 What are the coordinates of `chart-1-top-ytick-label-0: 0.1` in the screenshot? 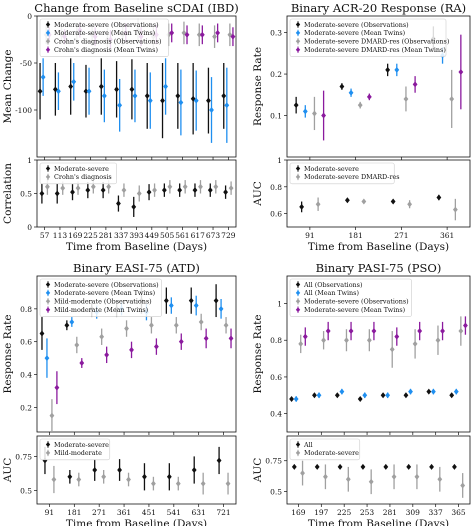 It's located at (276, 116).